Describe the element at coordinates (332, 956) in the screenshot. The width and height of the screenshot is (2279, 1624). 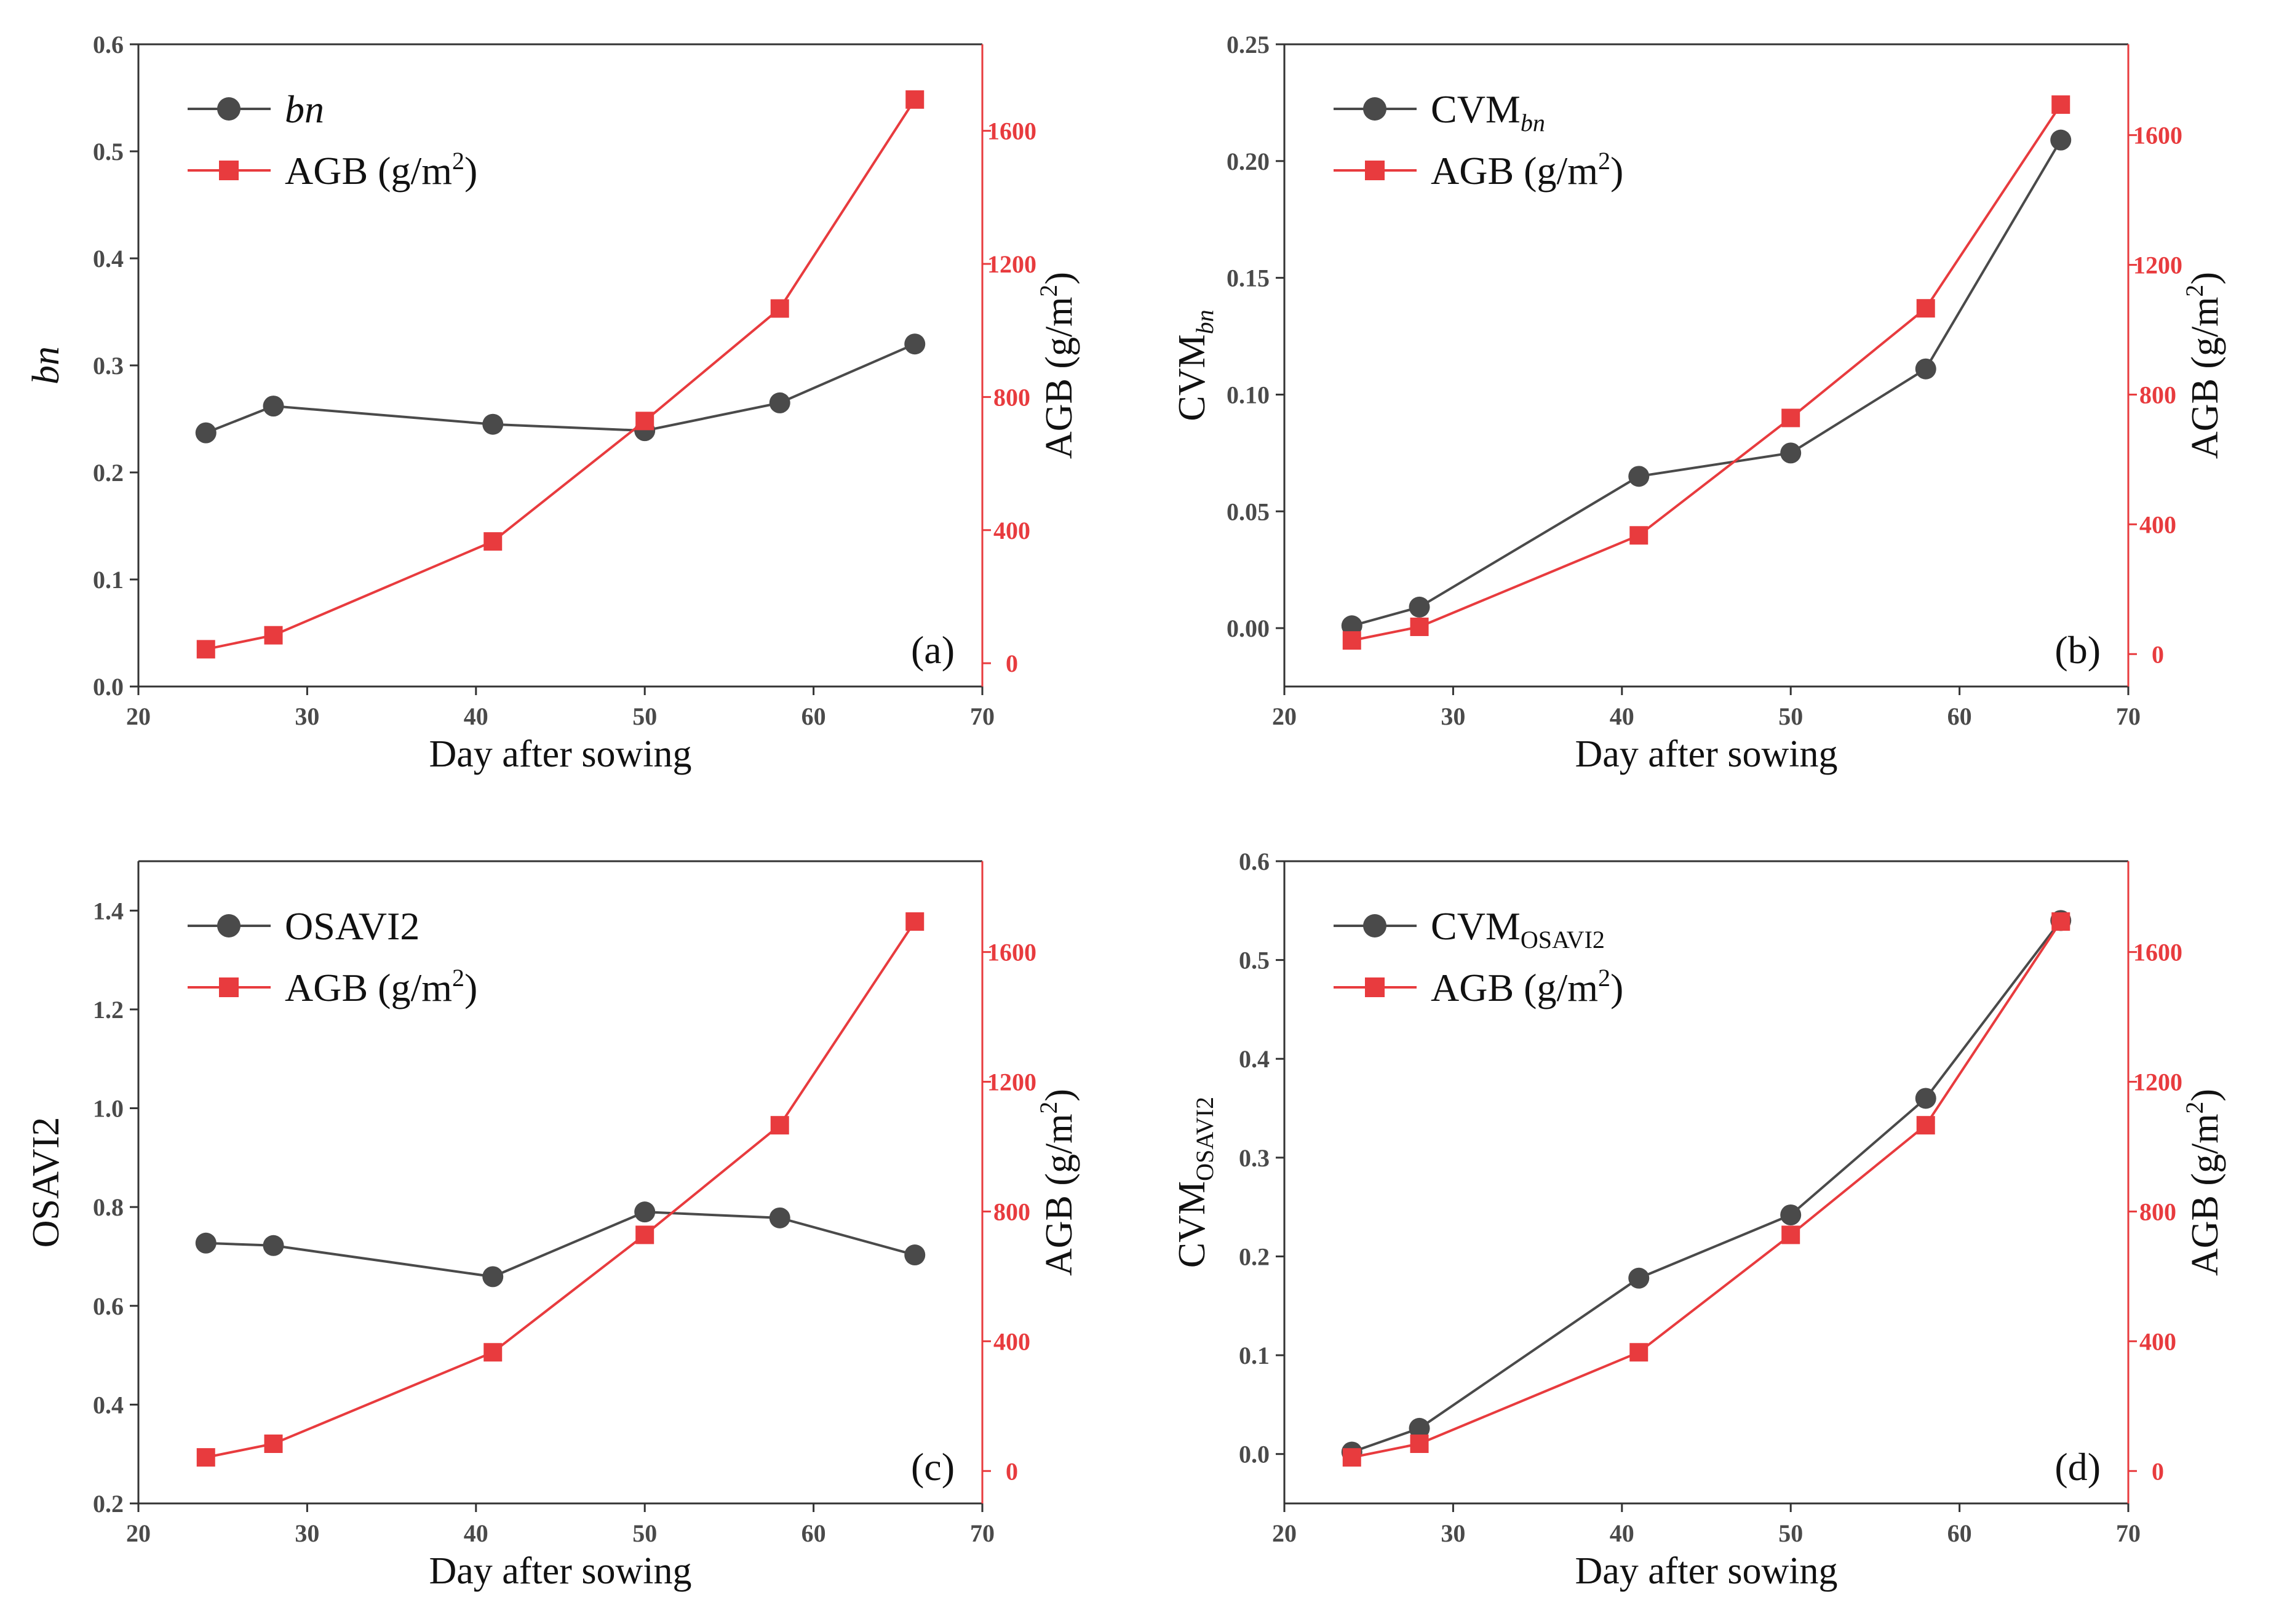
I see `legend: OSAVI2 AGB (g/m2)` at that location.